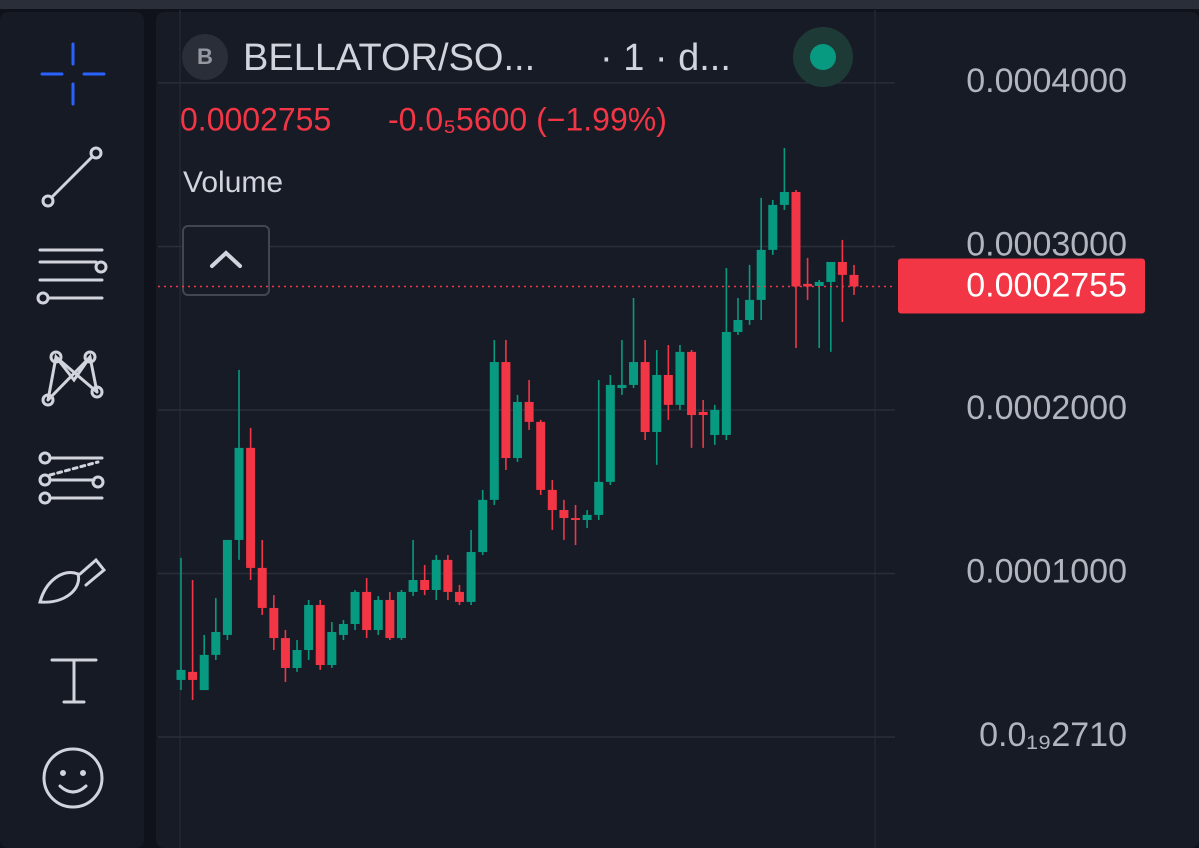  I want to click on y-tick-label: 0.0003000, so click(1046, 244).